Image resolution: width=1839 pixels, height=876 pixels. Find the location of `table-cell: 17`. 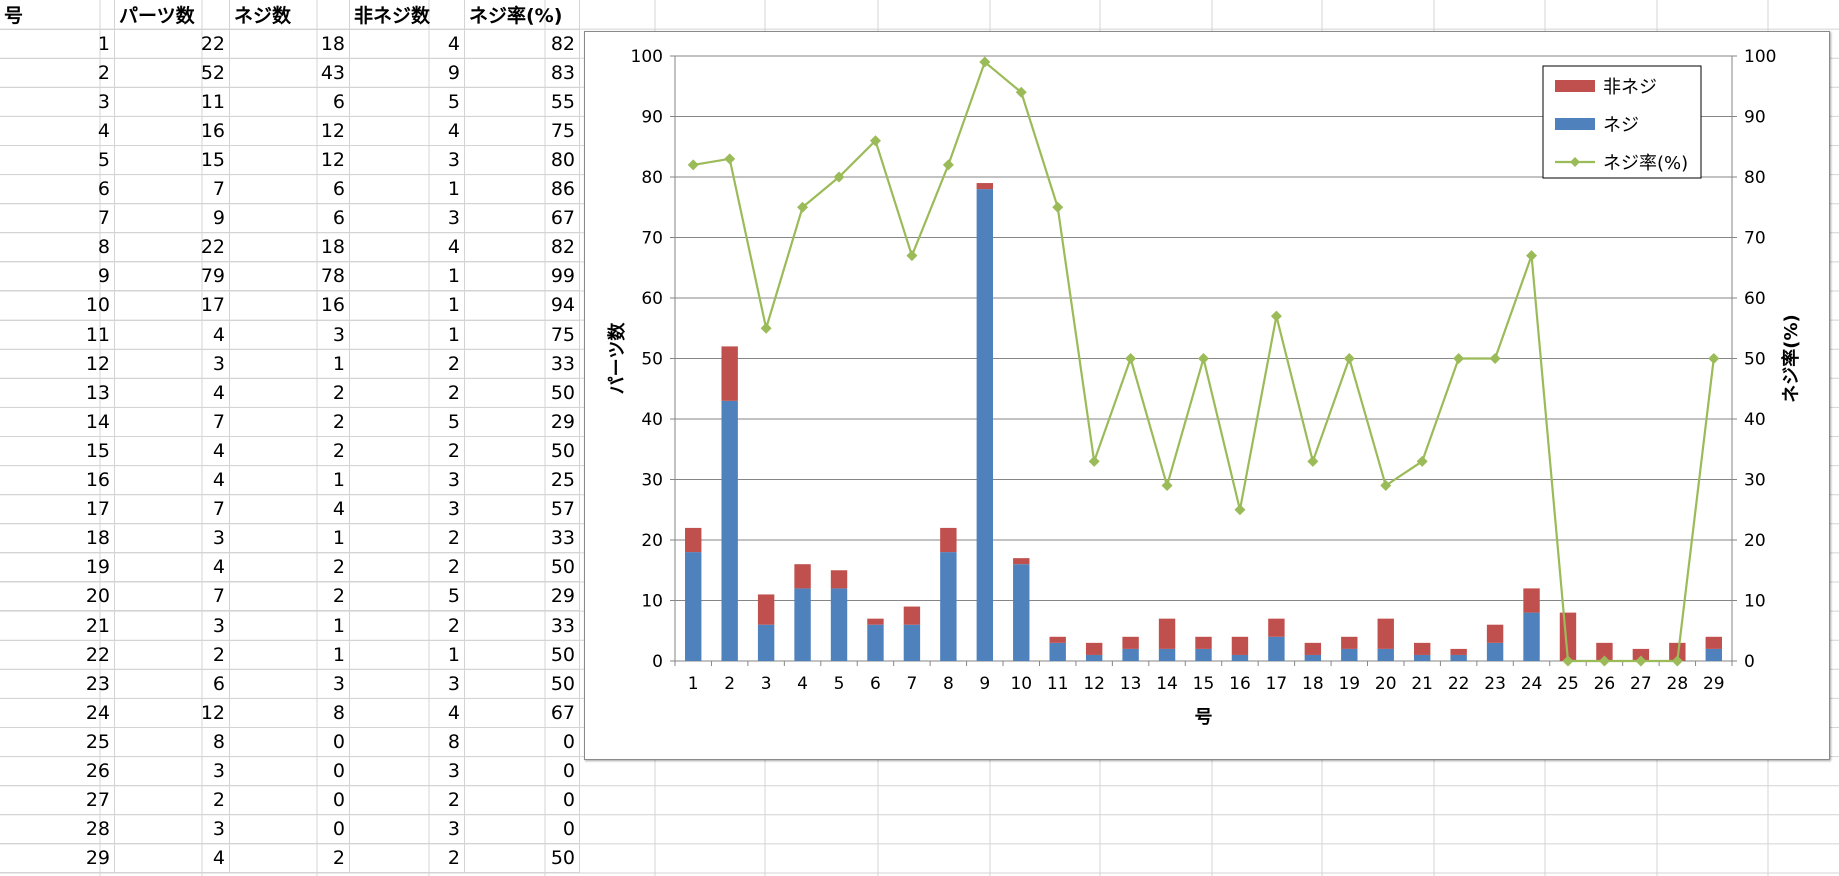

table-cell: 17 is located at coordinates (172, 305).